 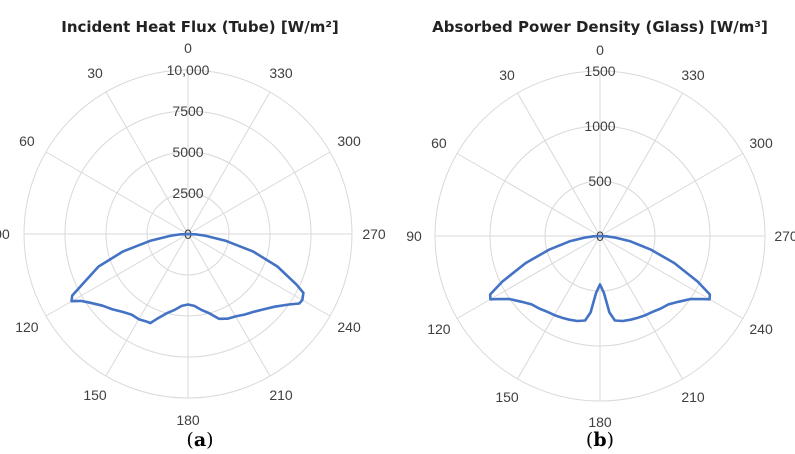 I want to click on panel-letter-b: b, so click(x=599, y=440).